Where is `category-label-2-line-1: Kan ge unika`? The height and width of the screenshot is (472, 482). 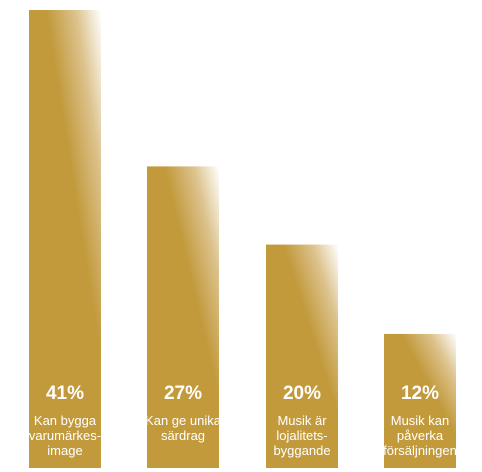
category-label-2-line-1: Kan ge unika is located at coordinates (183, 420).